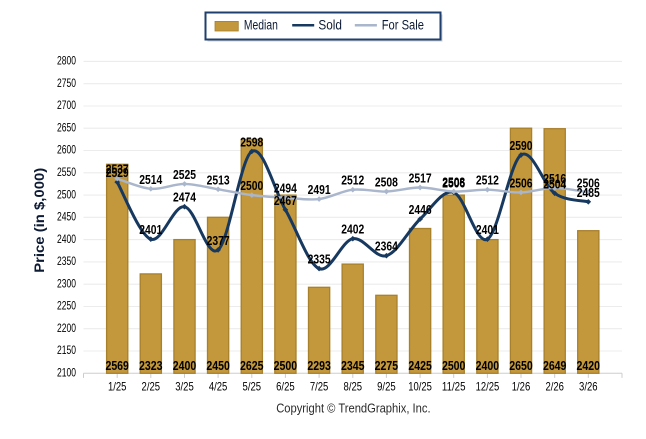 Image resolution: width=646 pixels, height=439 pixels. Describe the element at coordinates (184, 175) in the screenshot. I see `svg-text: 2525` at that location.